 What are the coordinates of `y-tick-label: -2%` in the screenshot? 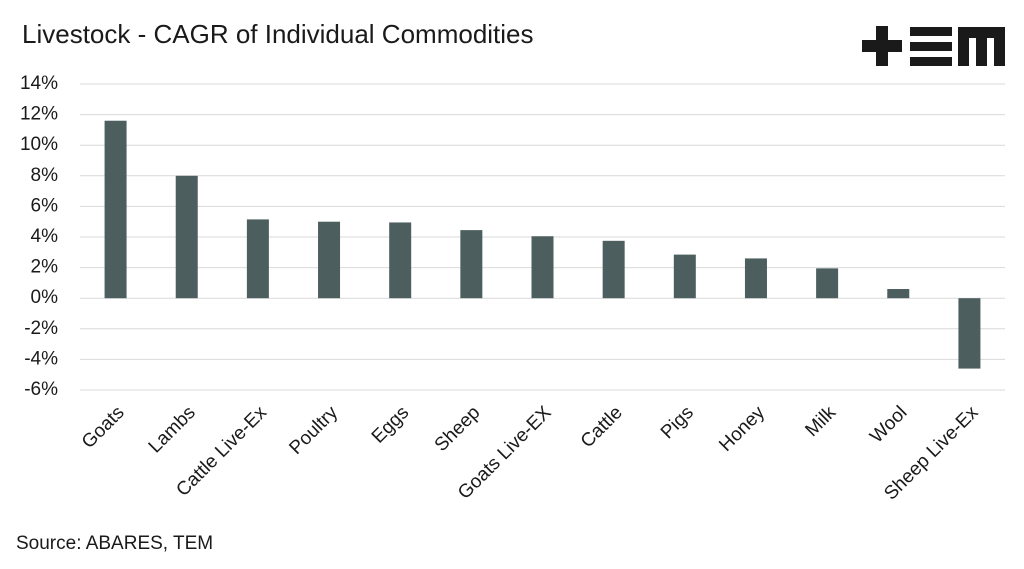 It's located at (41, 328).